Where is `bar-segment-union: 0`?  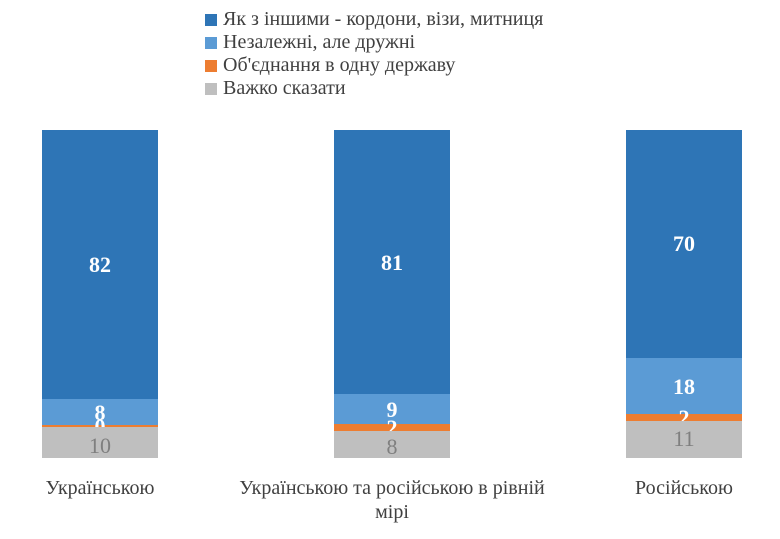
bar-segment-union: 0 is located at coordinates (100, 427).